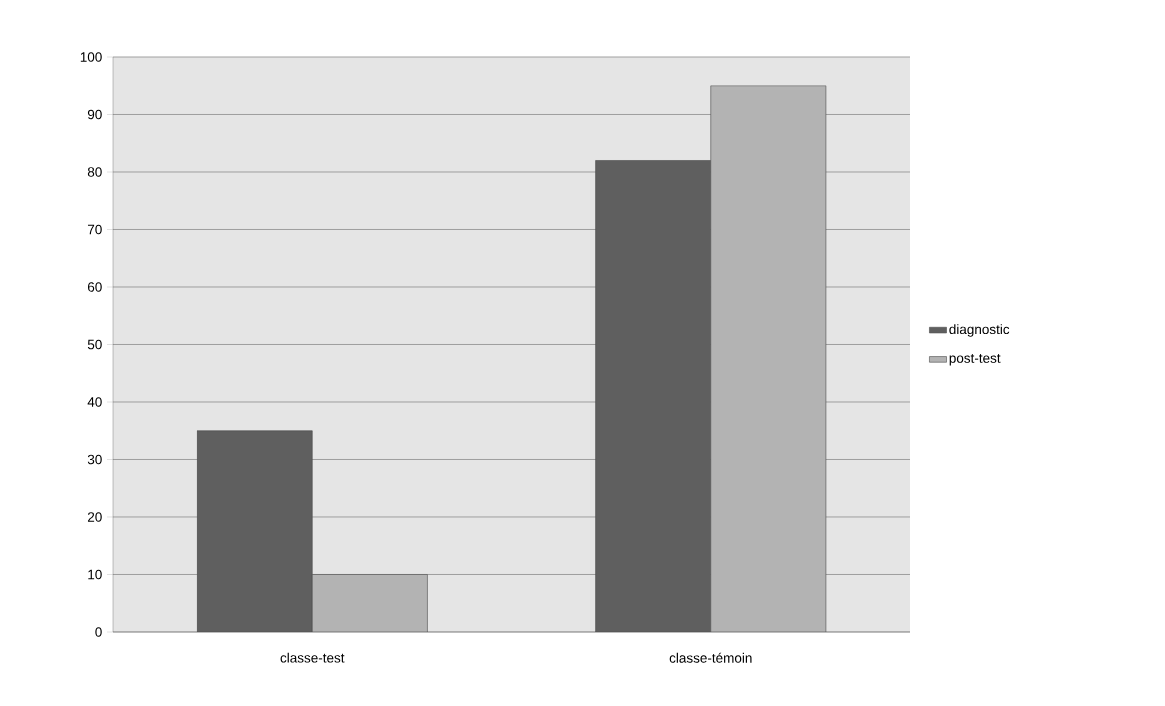 The width and height of the screenshot is (1165, 706). What do you see at coordinates (98, 632) in the screenshot?
I see `y-tick-label: 0` at bounding box center [98, 632].